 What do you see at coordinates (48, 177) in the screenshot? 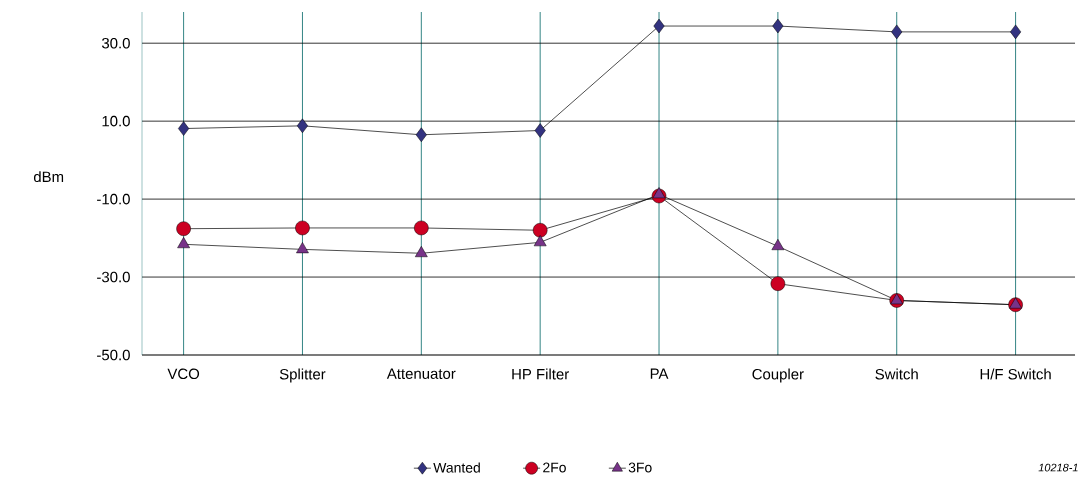
I see `y-axis-title: dBm` at bounding box center [48, 177].